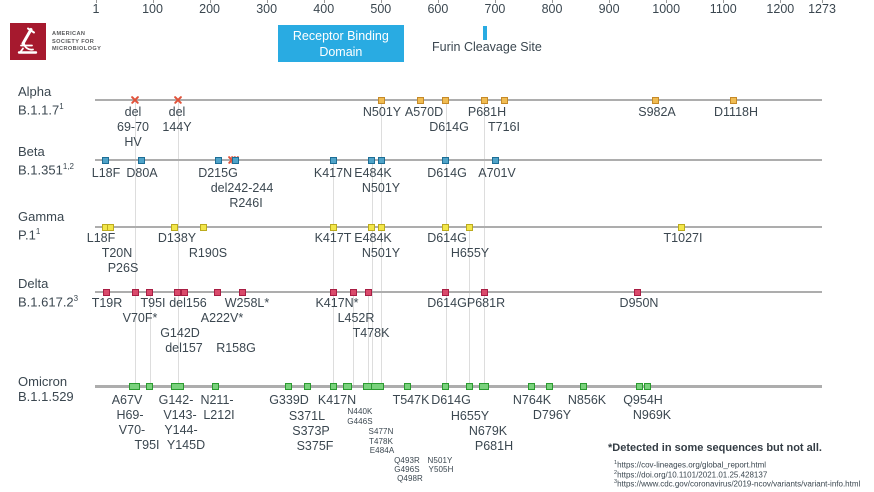 The width and height of the screenshot is (874, 492). I want to click on mutation-label: E484K, so click(373, 173).